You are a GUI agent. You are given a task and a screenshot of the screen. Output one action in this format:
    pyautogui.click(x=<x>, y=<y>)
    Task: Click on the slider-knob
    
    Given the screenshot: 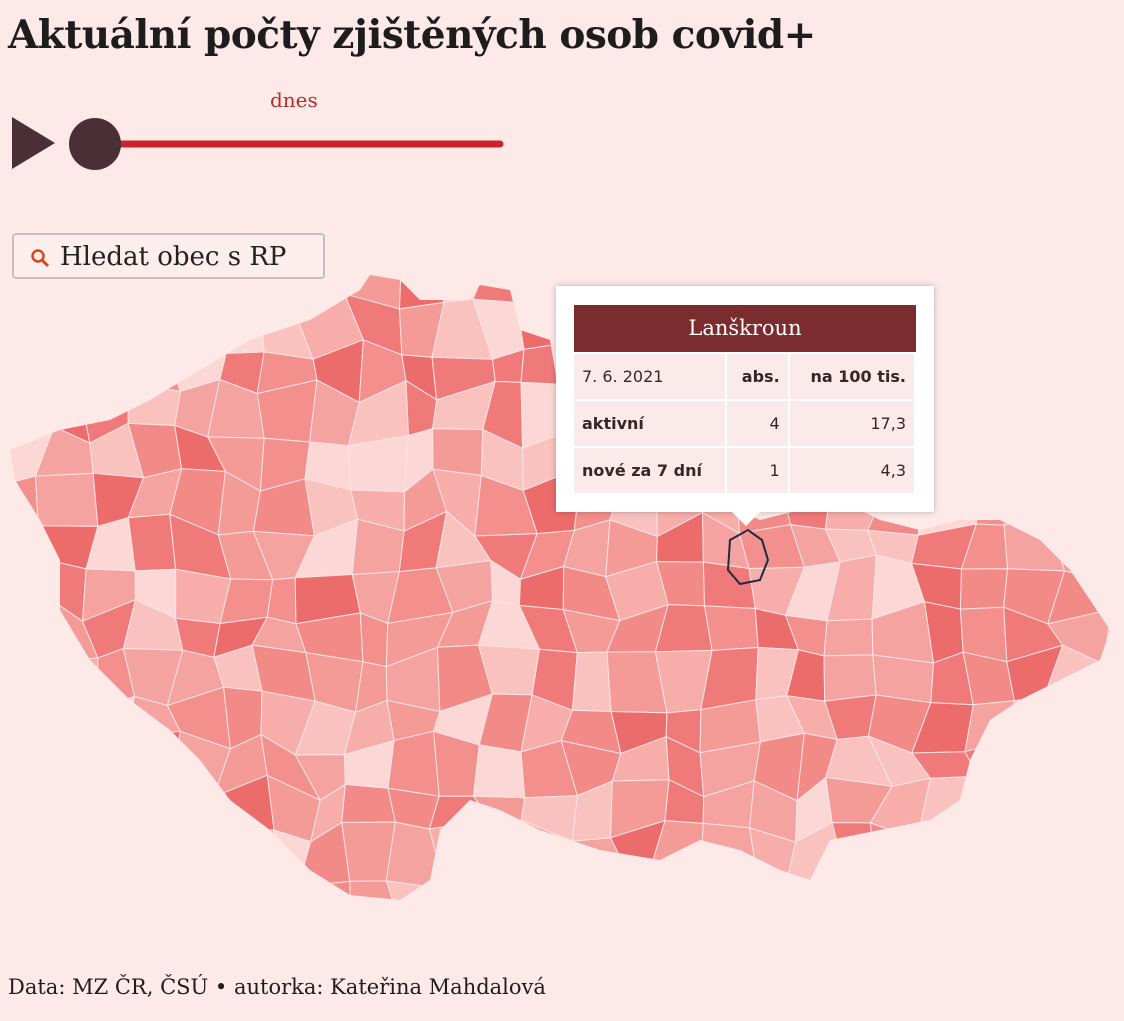 What is the action you would take?
    pyautogui.click(x=95, y=144)
    